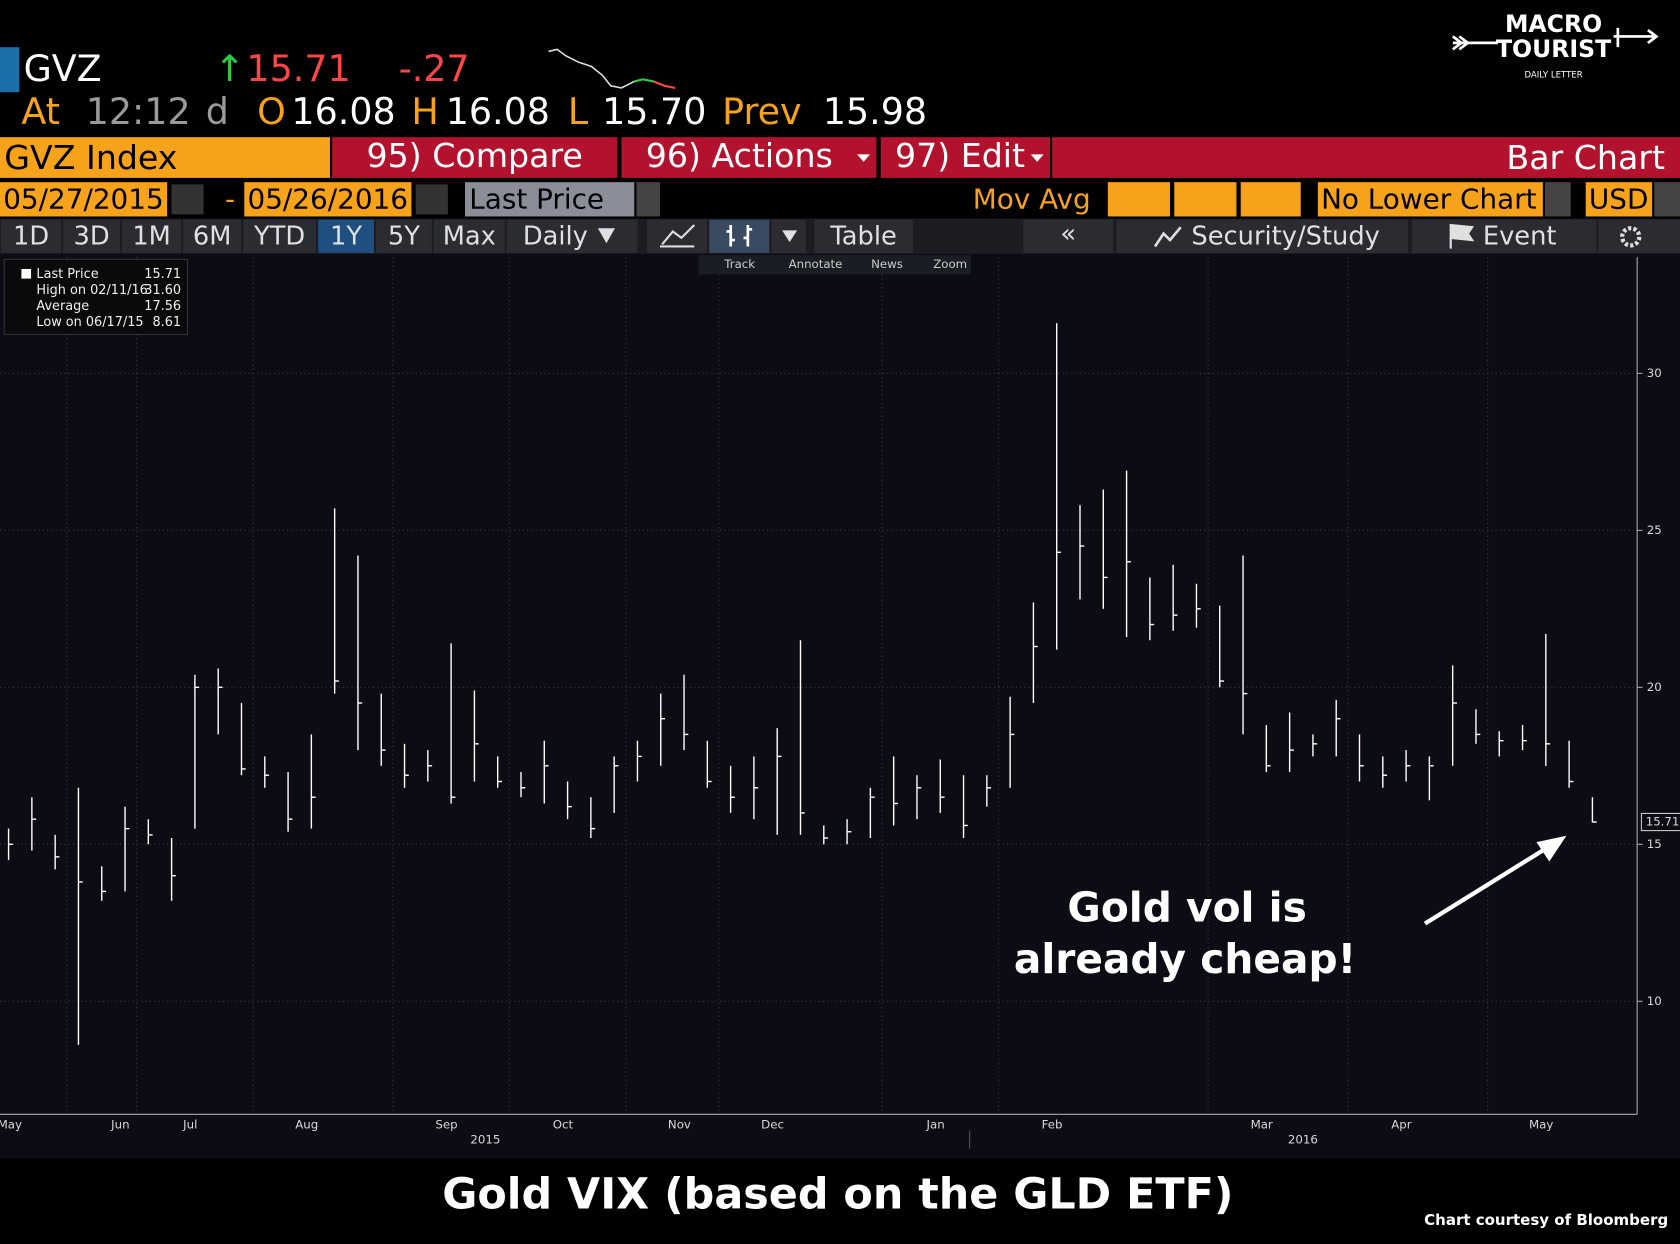 The image size is (1680, 1244). What do you see at coordinates (739, 236) in the screenshot?
I see `bar-chart-button` at bounding box center [739, 236].